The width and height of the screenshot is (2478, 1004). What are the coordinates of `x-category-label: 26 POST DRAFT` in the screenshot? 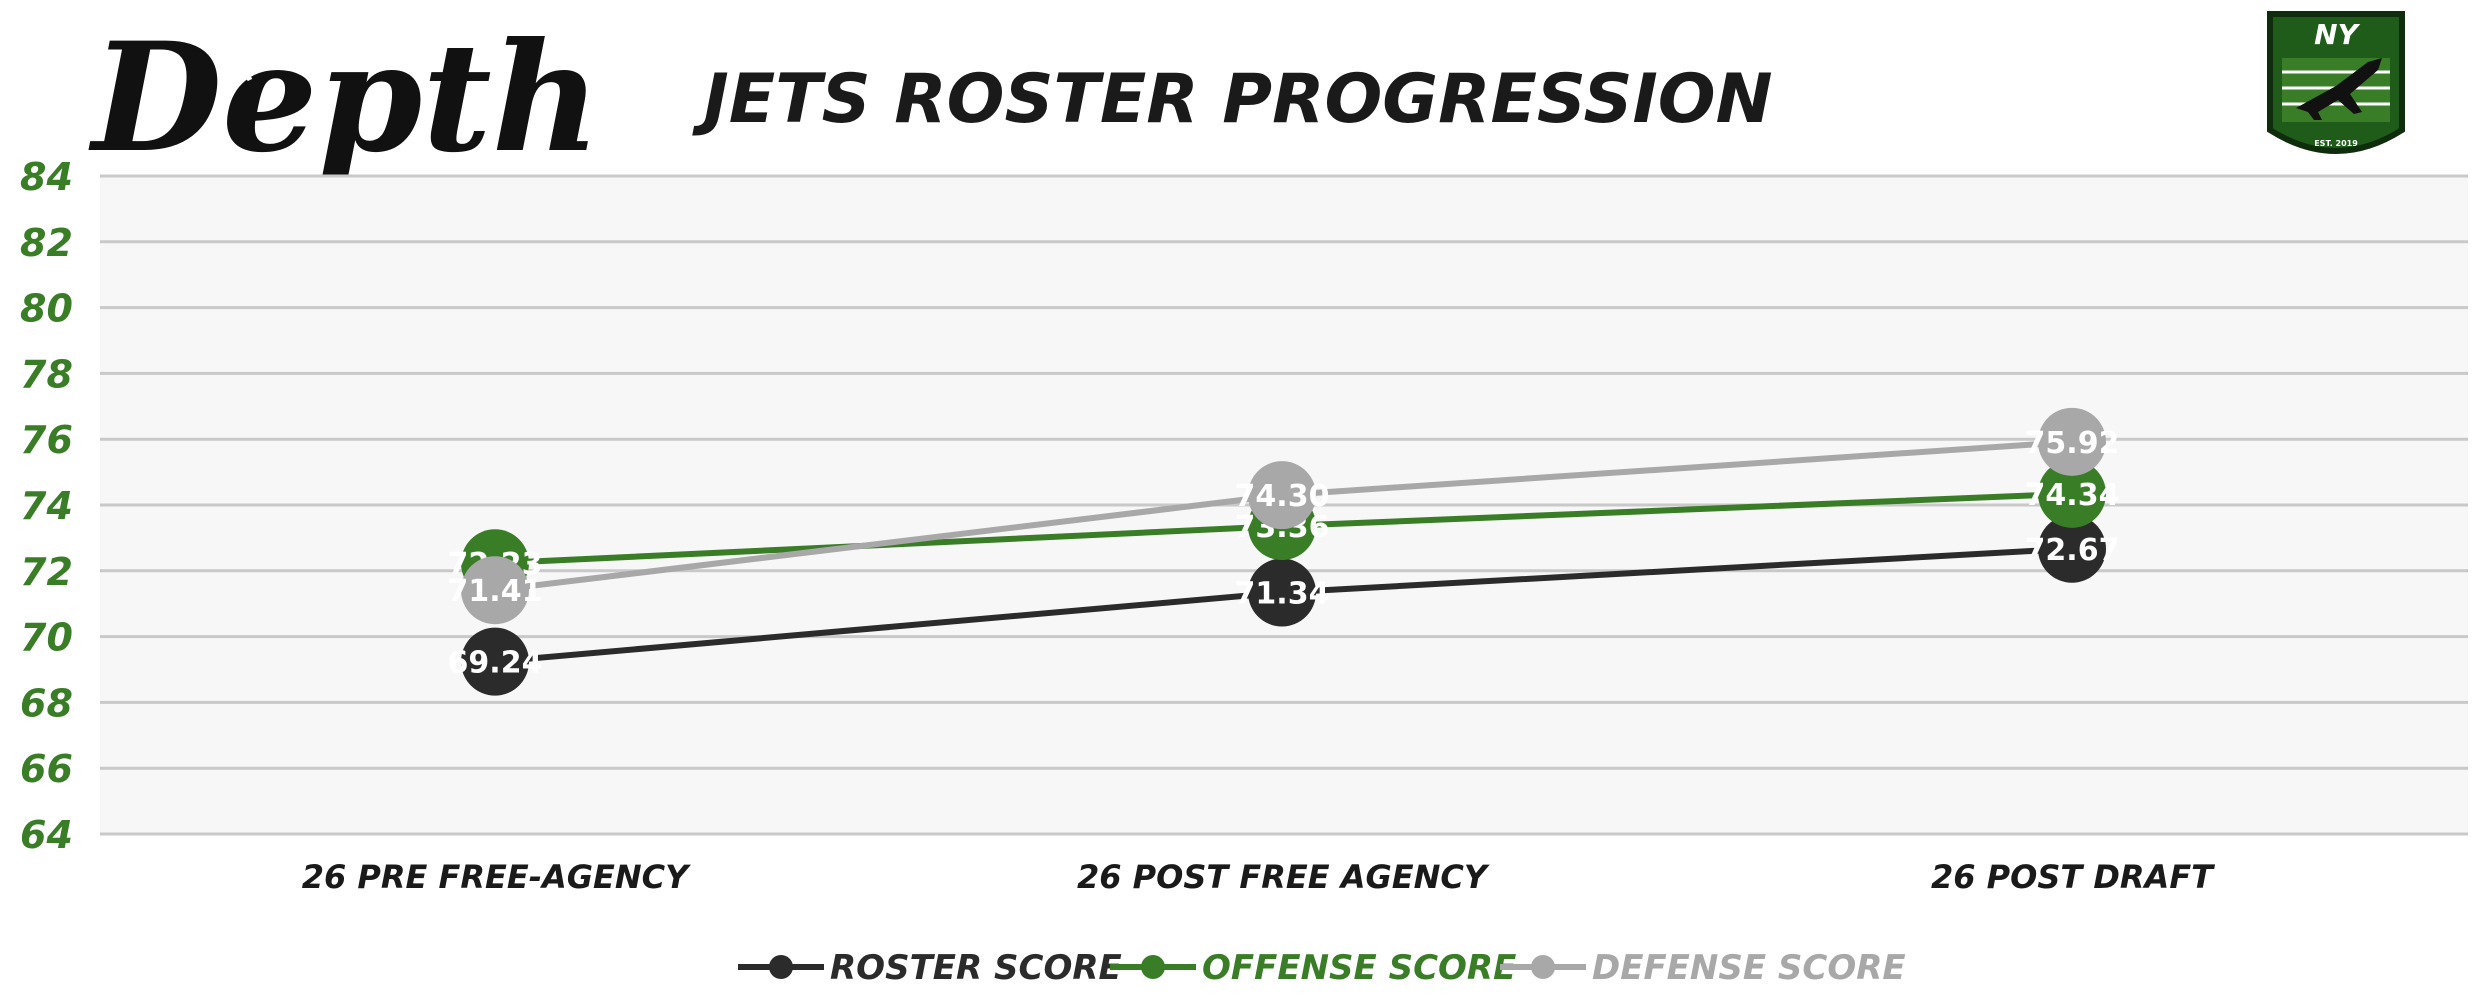 It's located at (2073, 877).